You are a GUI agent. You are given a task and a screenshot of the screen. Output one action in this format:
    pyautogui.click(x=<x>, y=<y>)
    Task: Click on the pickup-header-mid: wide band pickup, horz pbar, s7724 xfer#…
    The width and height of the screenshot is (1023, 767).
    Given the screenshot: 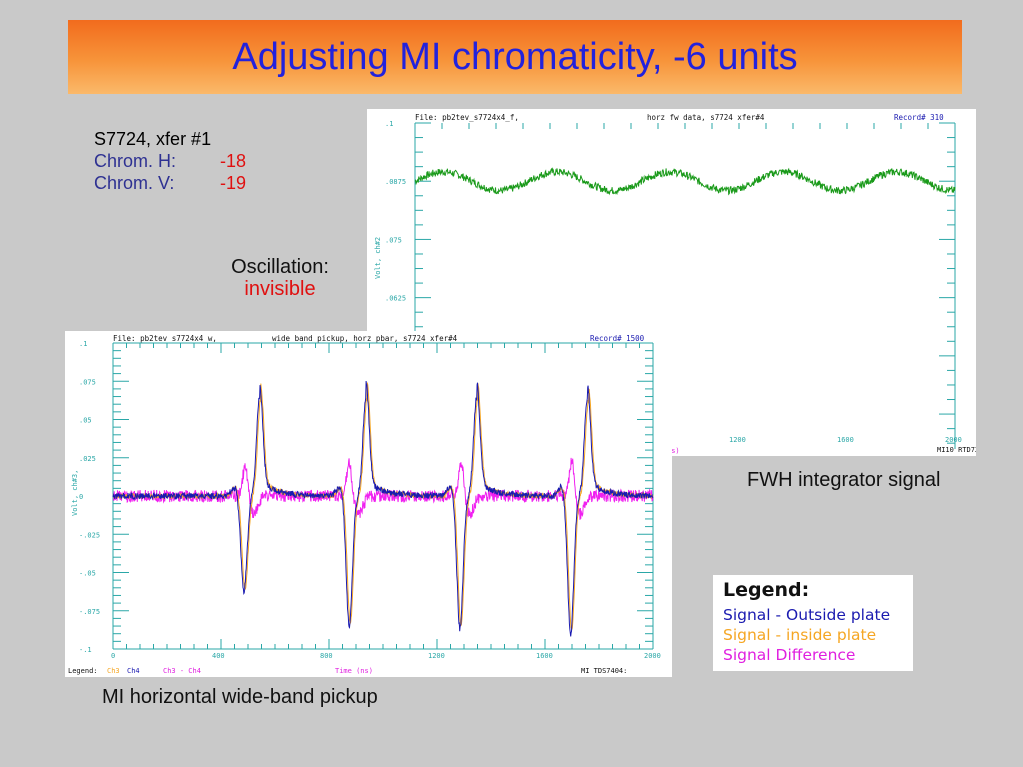 What is the action you would take?
    pyautogui.click(x=365, y=338)
    